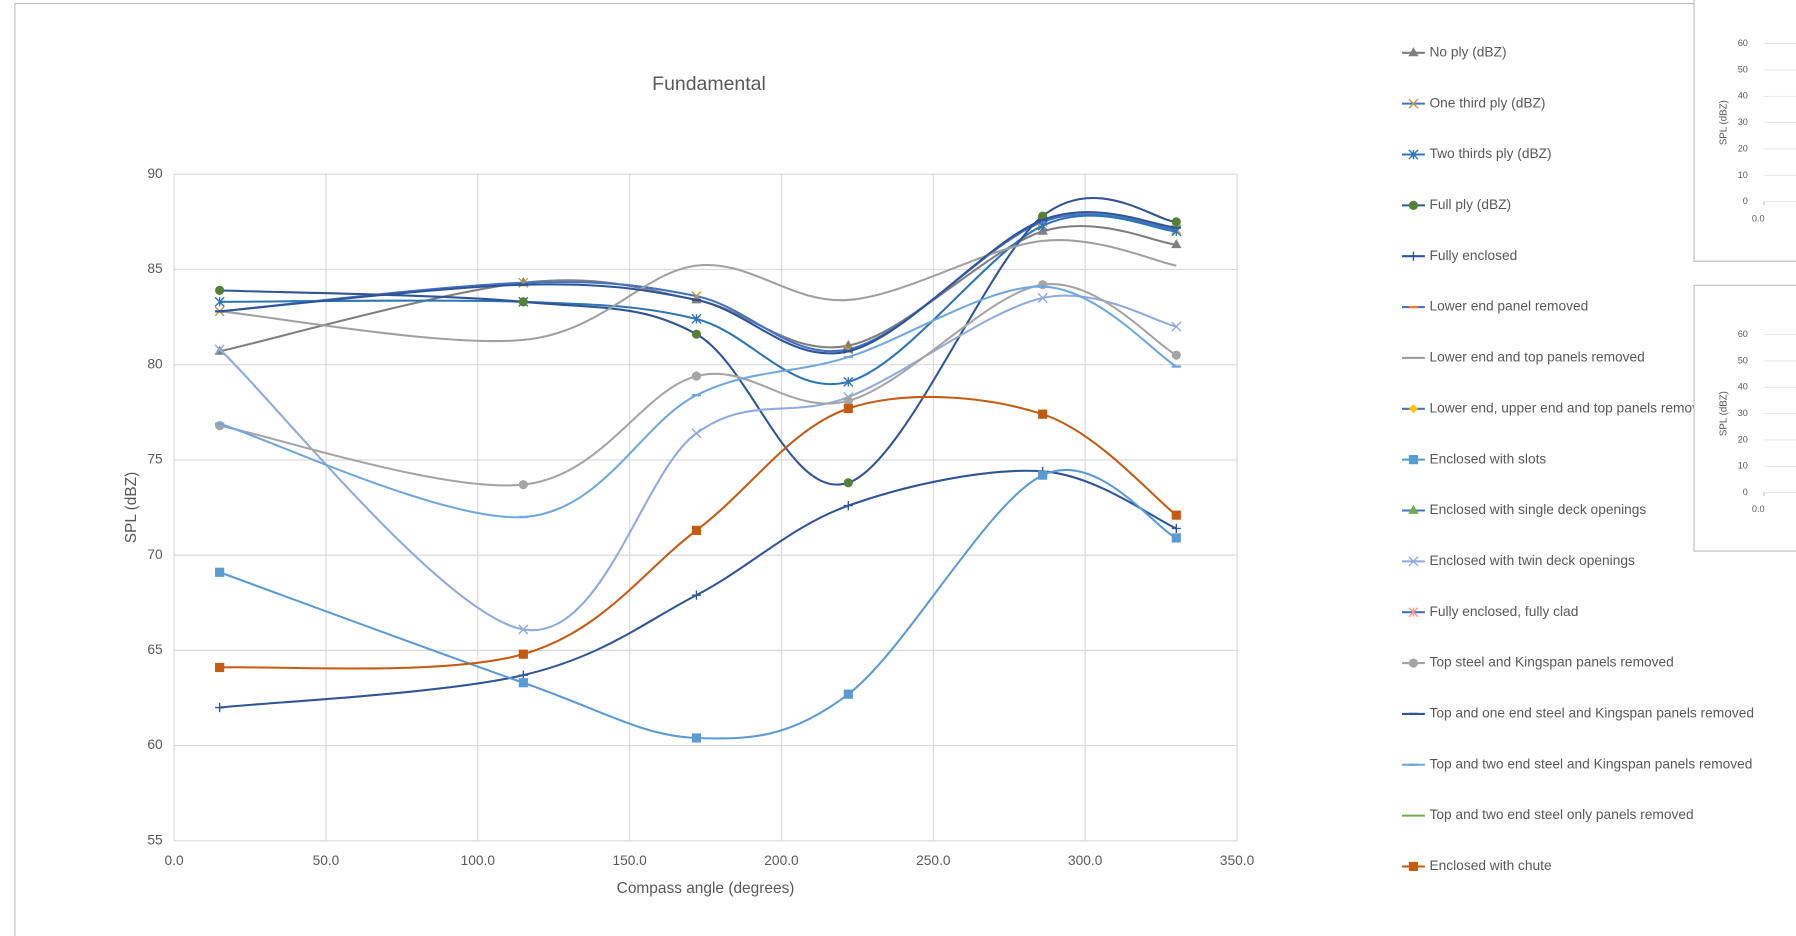  What do you see at coordinates (706, 888) in the screenshot?
I see `x-axis-title: Compass angle (degrees)` at bounding box center [706, 888].